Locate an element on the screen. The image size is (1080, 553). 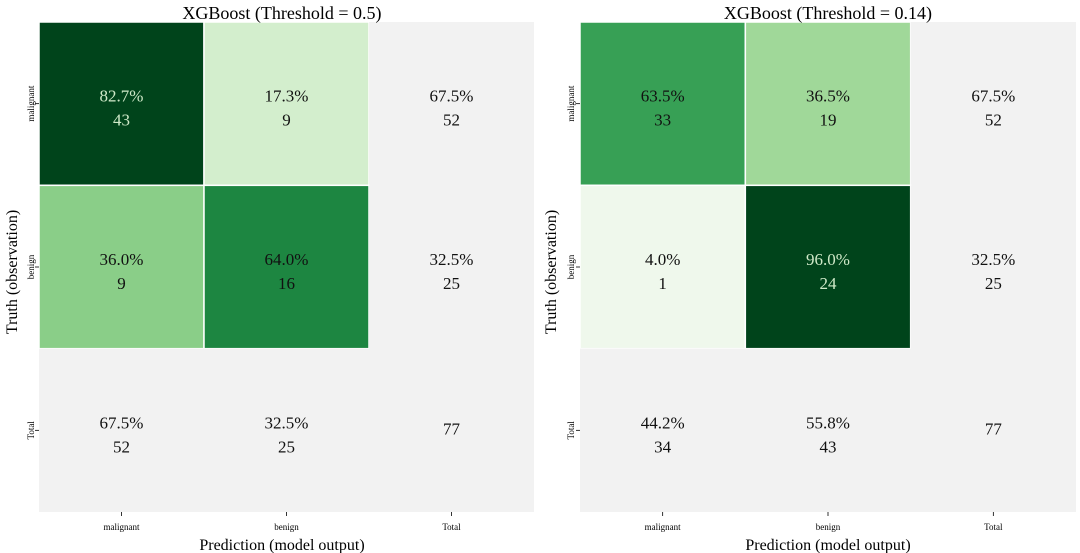
chart-title: XGBoost (Threshold = 0.14) is located at coordinates (828, 13).